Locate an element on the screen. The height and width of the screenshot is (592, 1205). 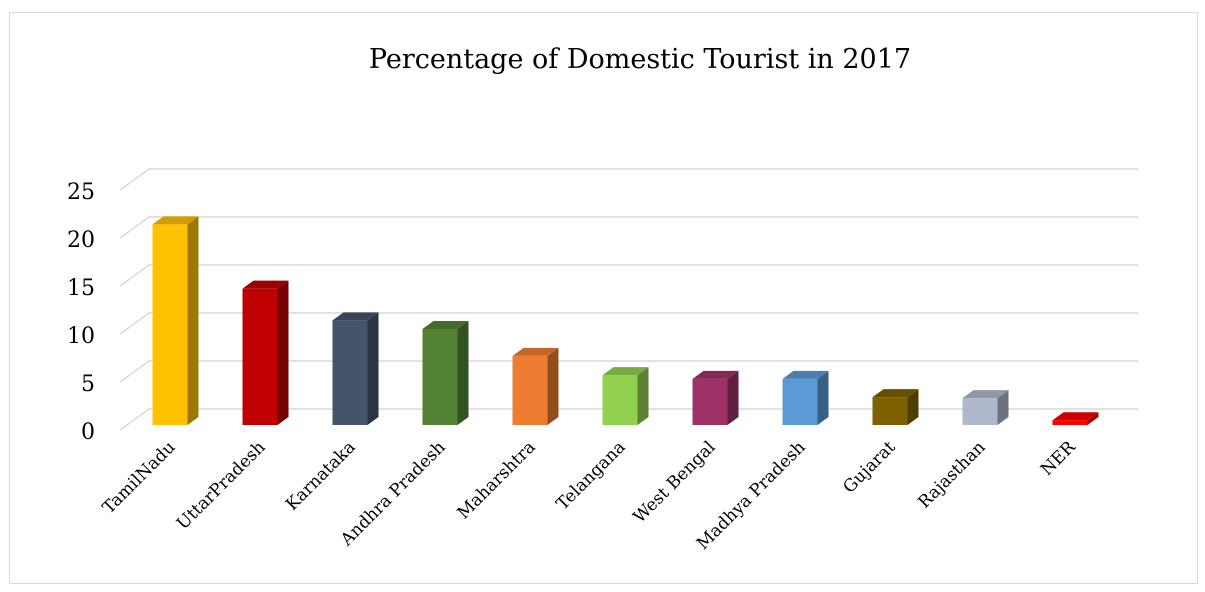
y-axis-ticks: 0 5 10 15 20 25 is located at coordinates (81, 312).